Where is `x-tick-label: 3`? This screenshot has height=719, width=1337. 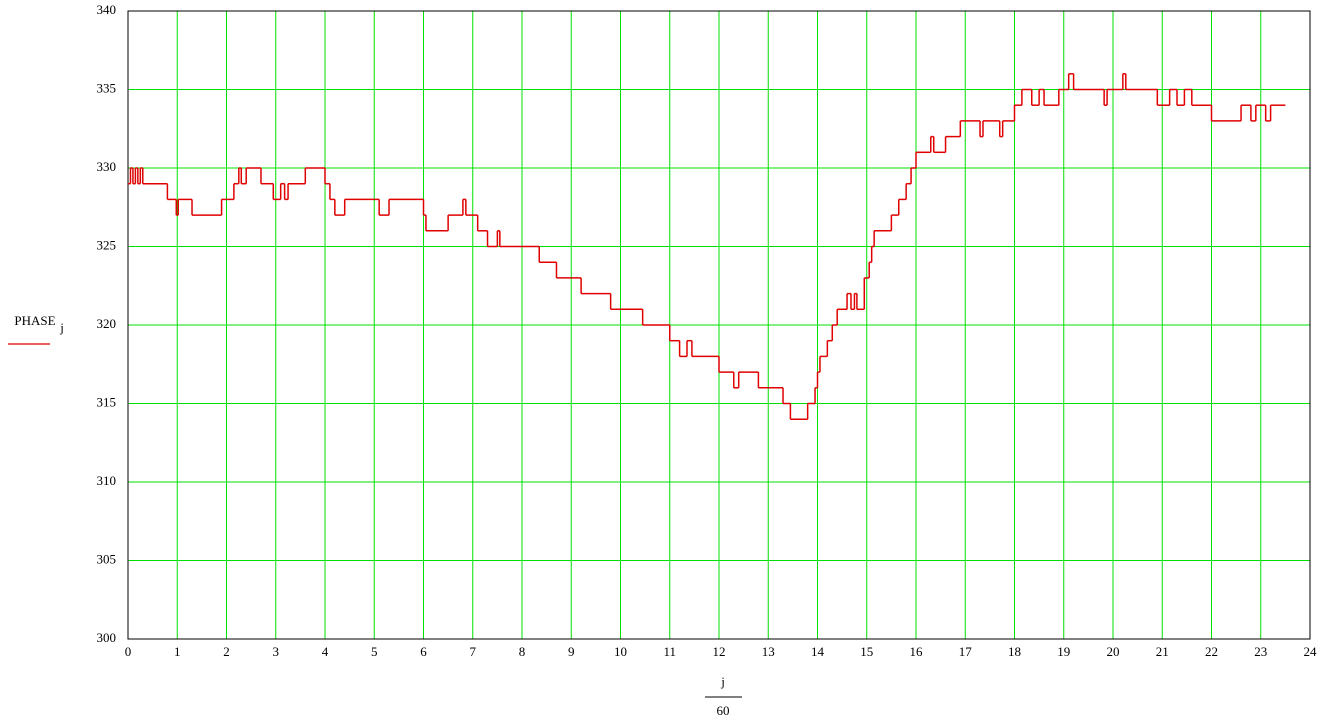
x-tick-label: 3 is located at coordinates (276, 651).